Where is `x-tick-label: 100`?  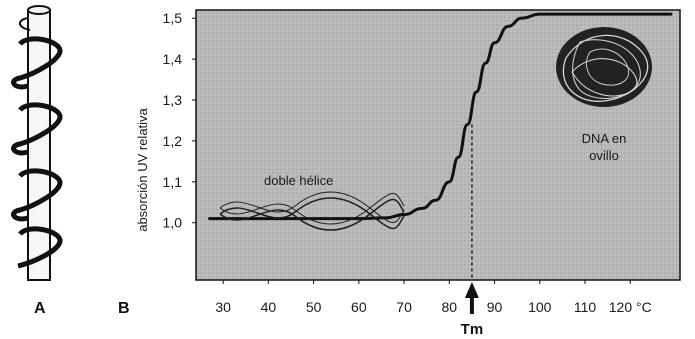 x-tick-label: 100 is located at coordinates (540, 307).